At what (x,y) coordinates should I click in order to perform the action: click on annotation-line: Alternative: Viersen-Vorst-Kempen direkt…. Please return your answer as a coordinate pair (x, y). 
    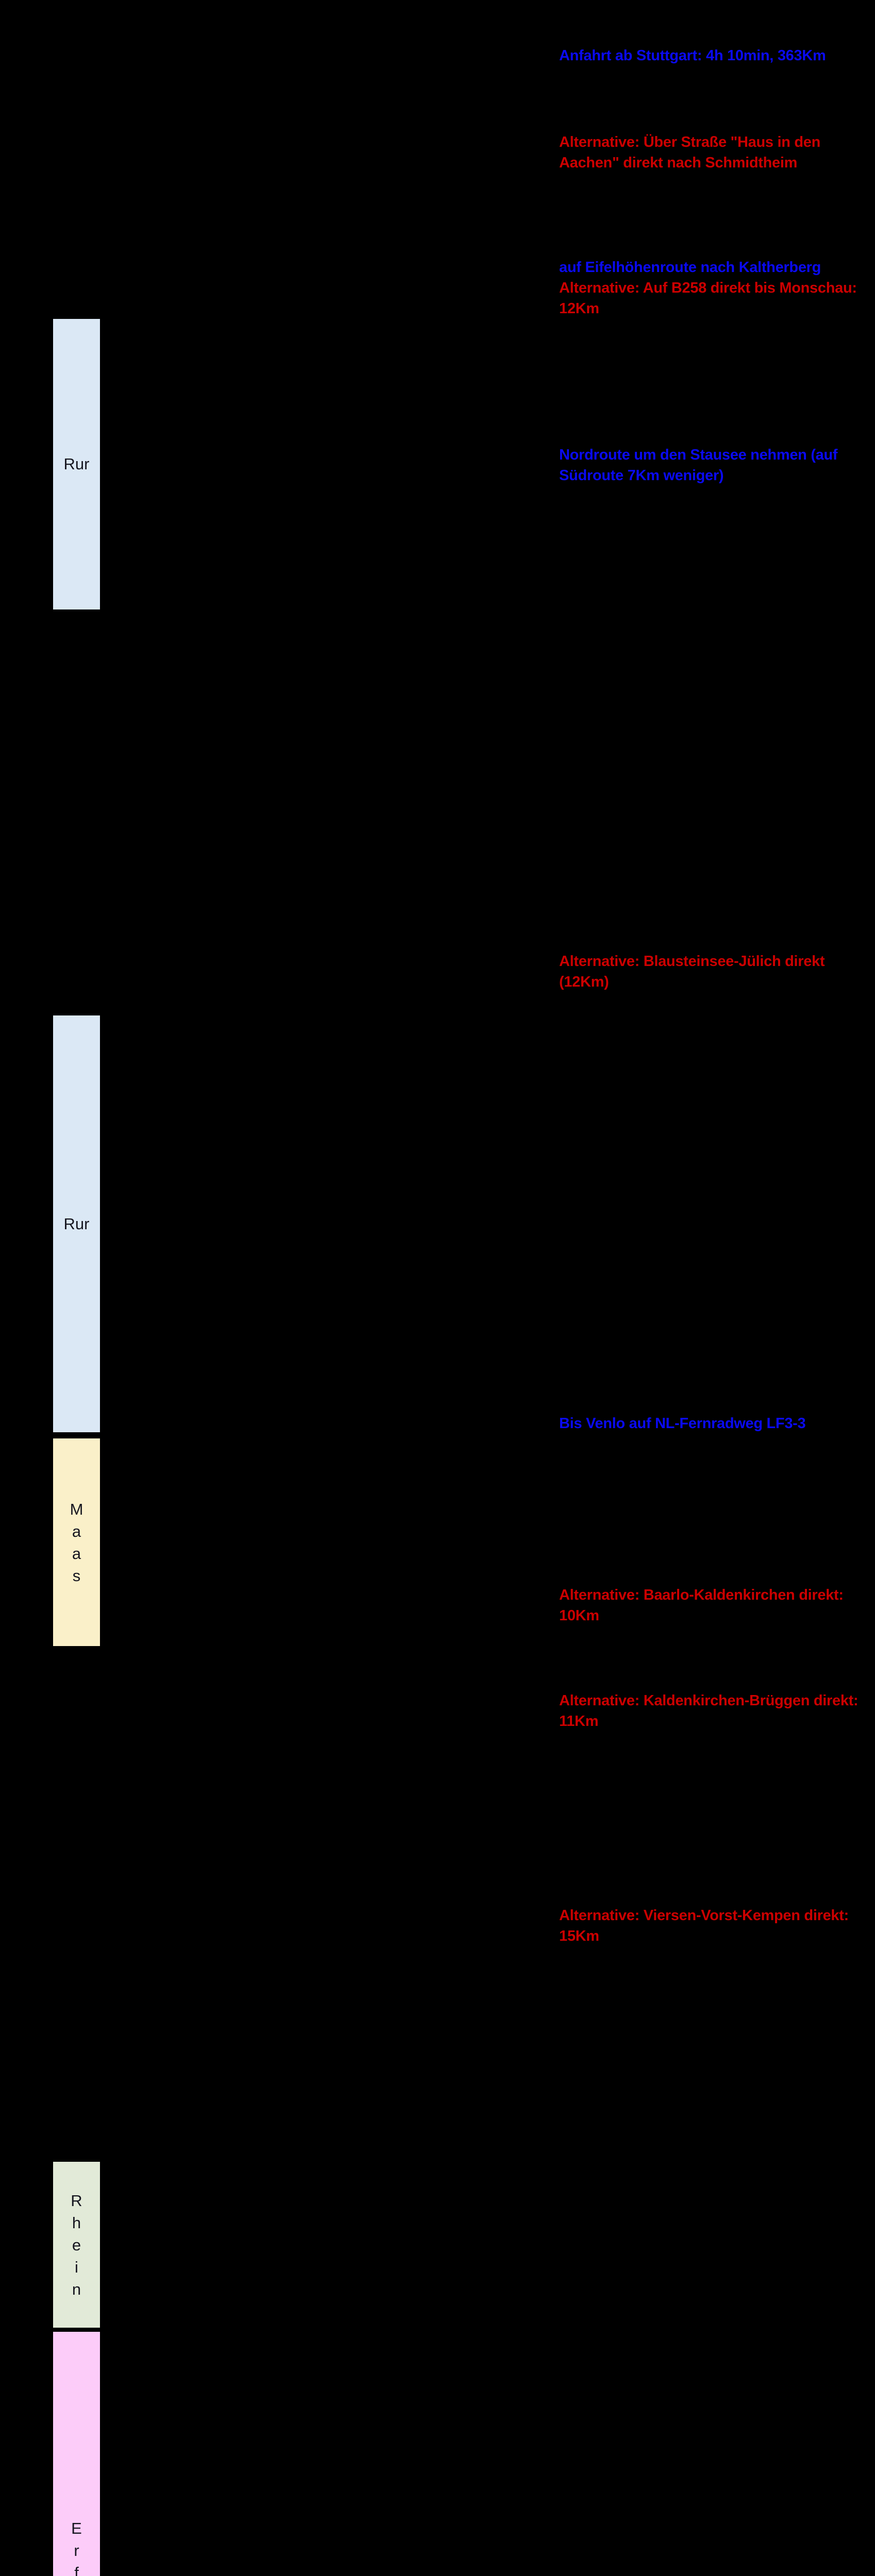
    Looking at the image, I should click on (704, 1915).